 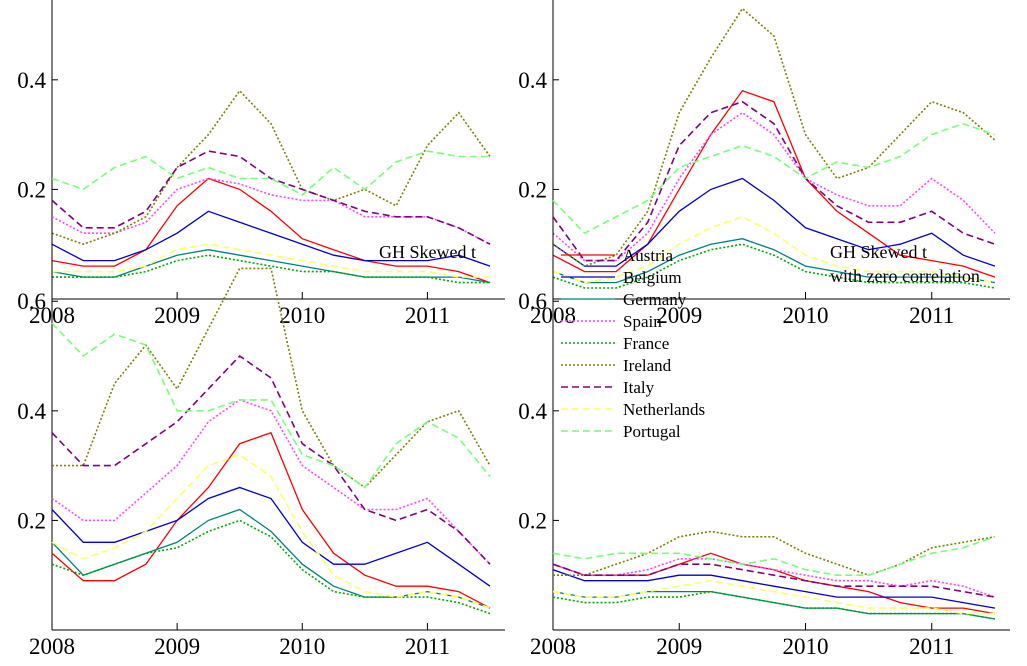 What do you see at coordinates (652, 431) in the screenshot?
I see `legend-label: Portugal` at bounding box center [652, 431].